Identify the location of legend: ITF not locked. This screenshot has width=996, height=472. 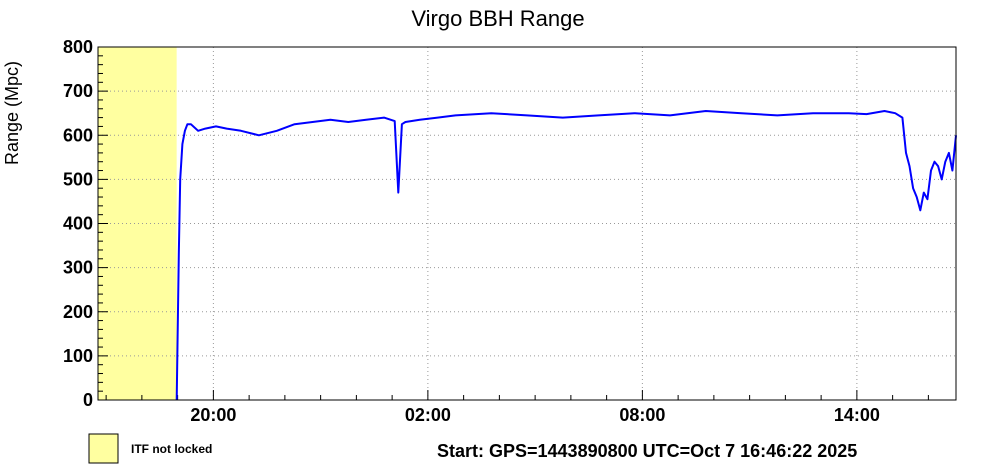
(150, 448).